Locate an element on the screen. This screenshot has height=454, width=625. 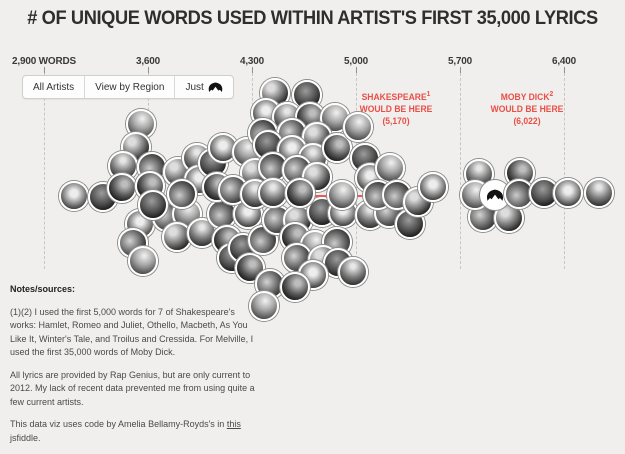
moby-dick-annotation-line2: WOULD BE HERE is located at coordinates (527, 109).